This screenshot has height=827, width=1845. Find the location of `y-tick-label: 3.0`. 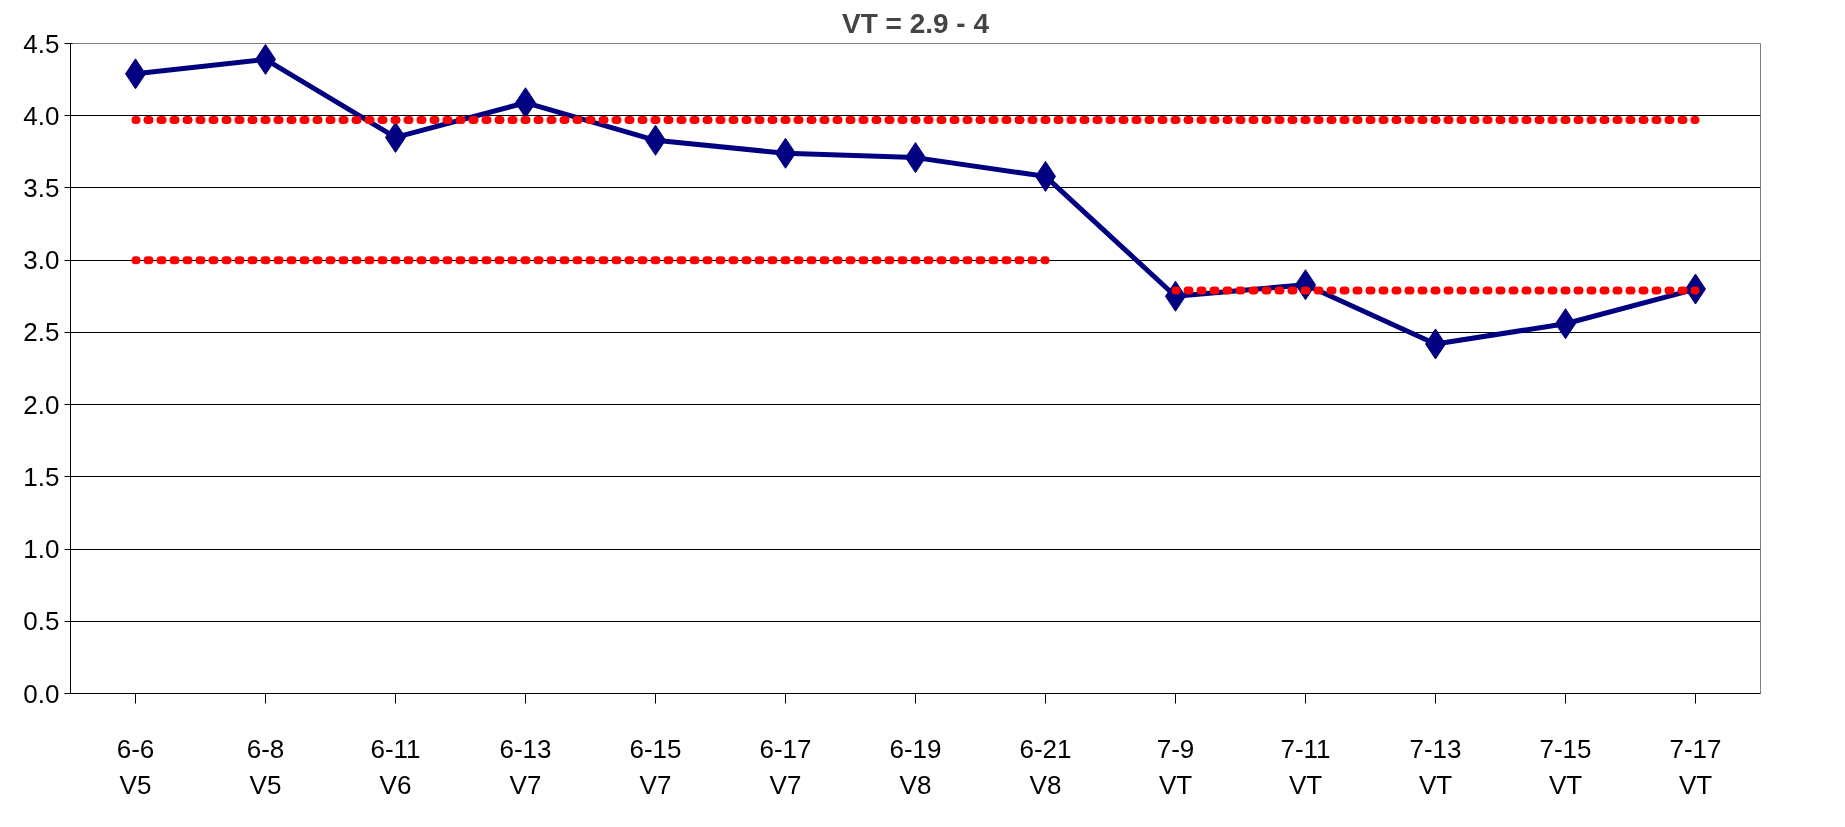

y-tick-label: 3.0 is located at coordinates (41, 260).